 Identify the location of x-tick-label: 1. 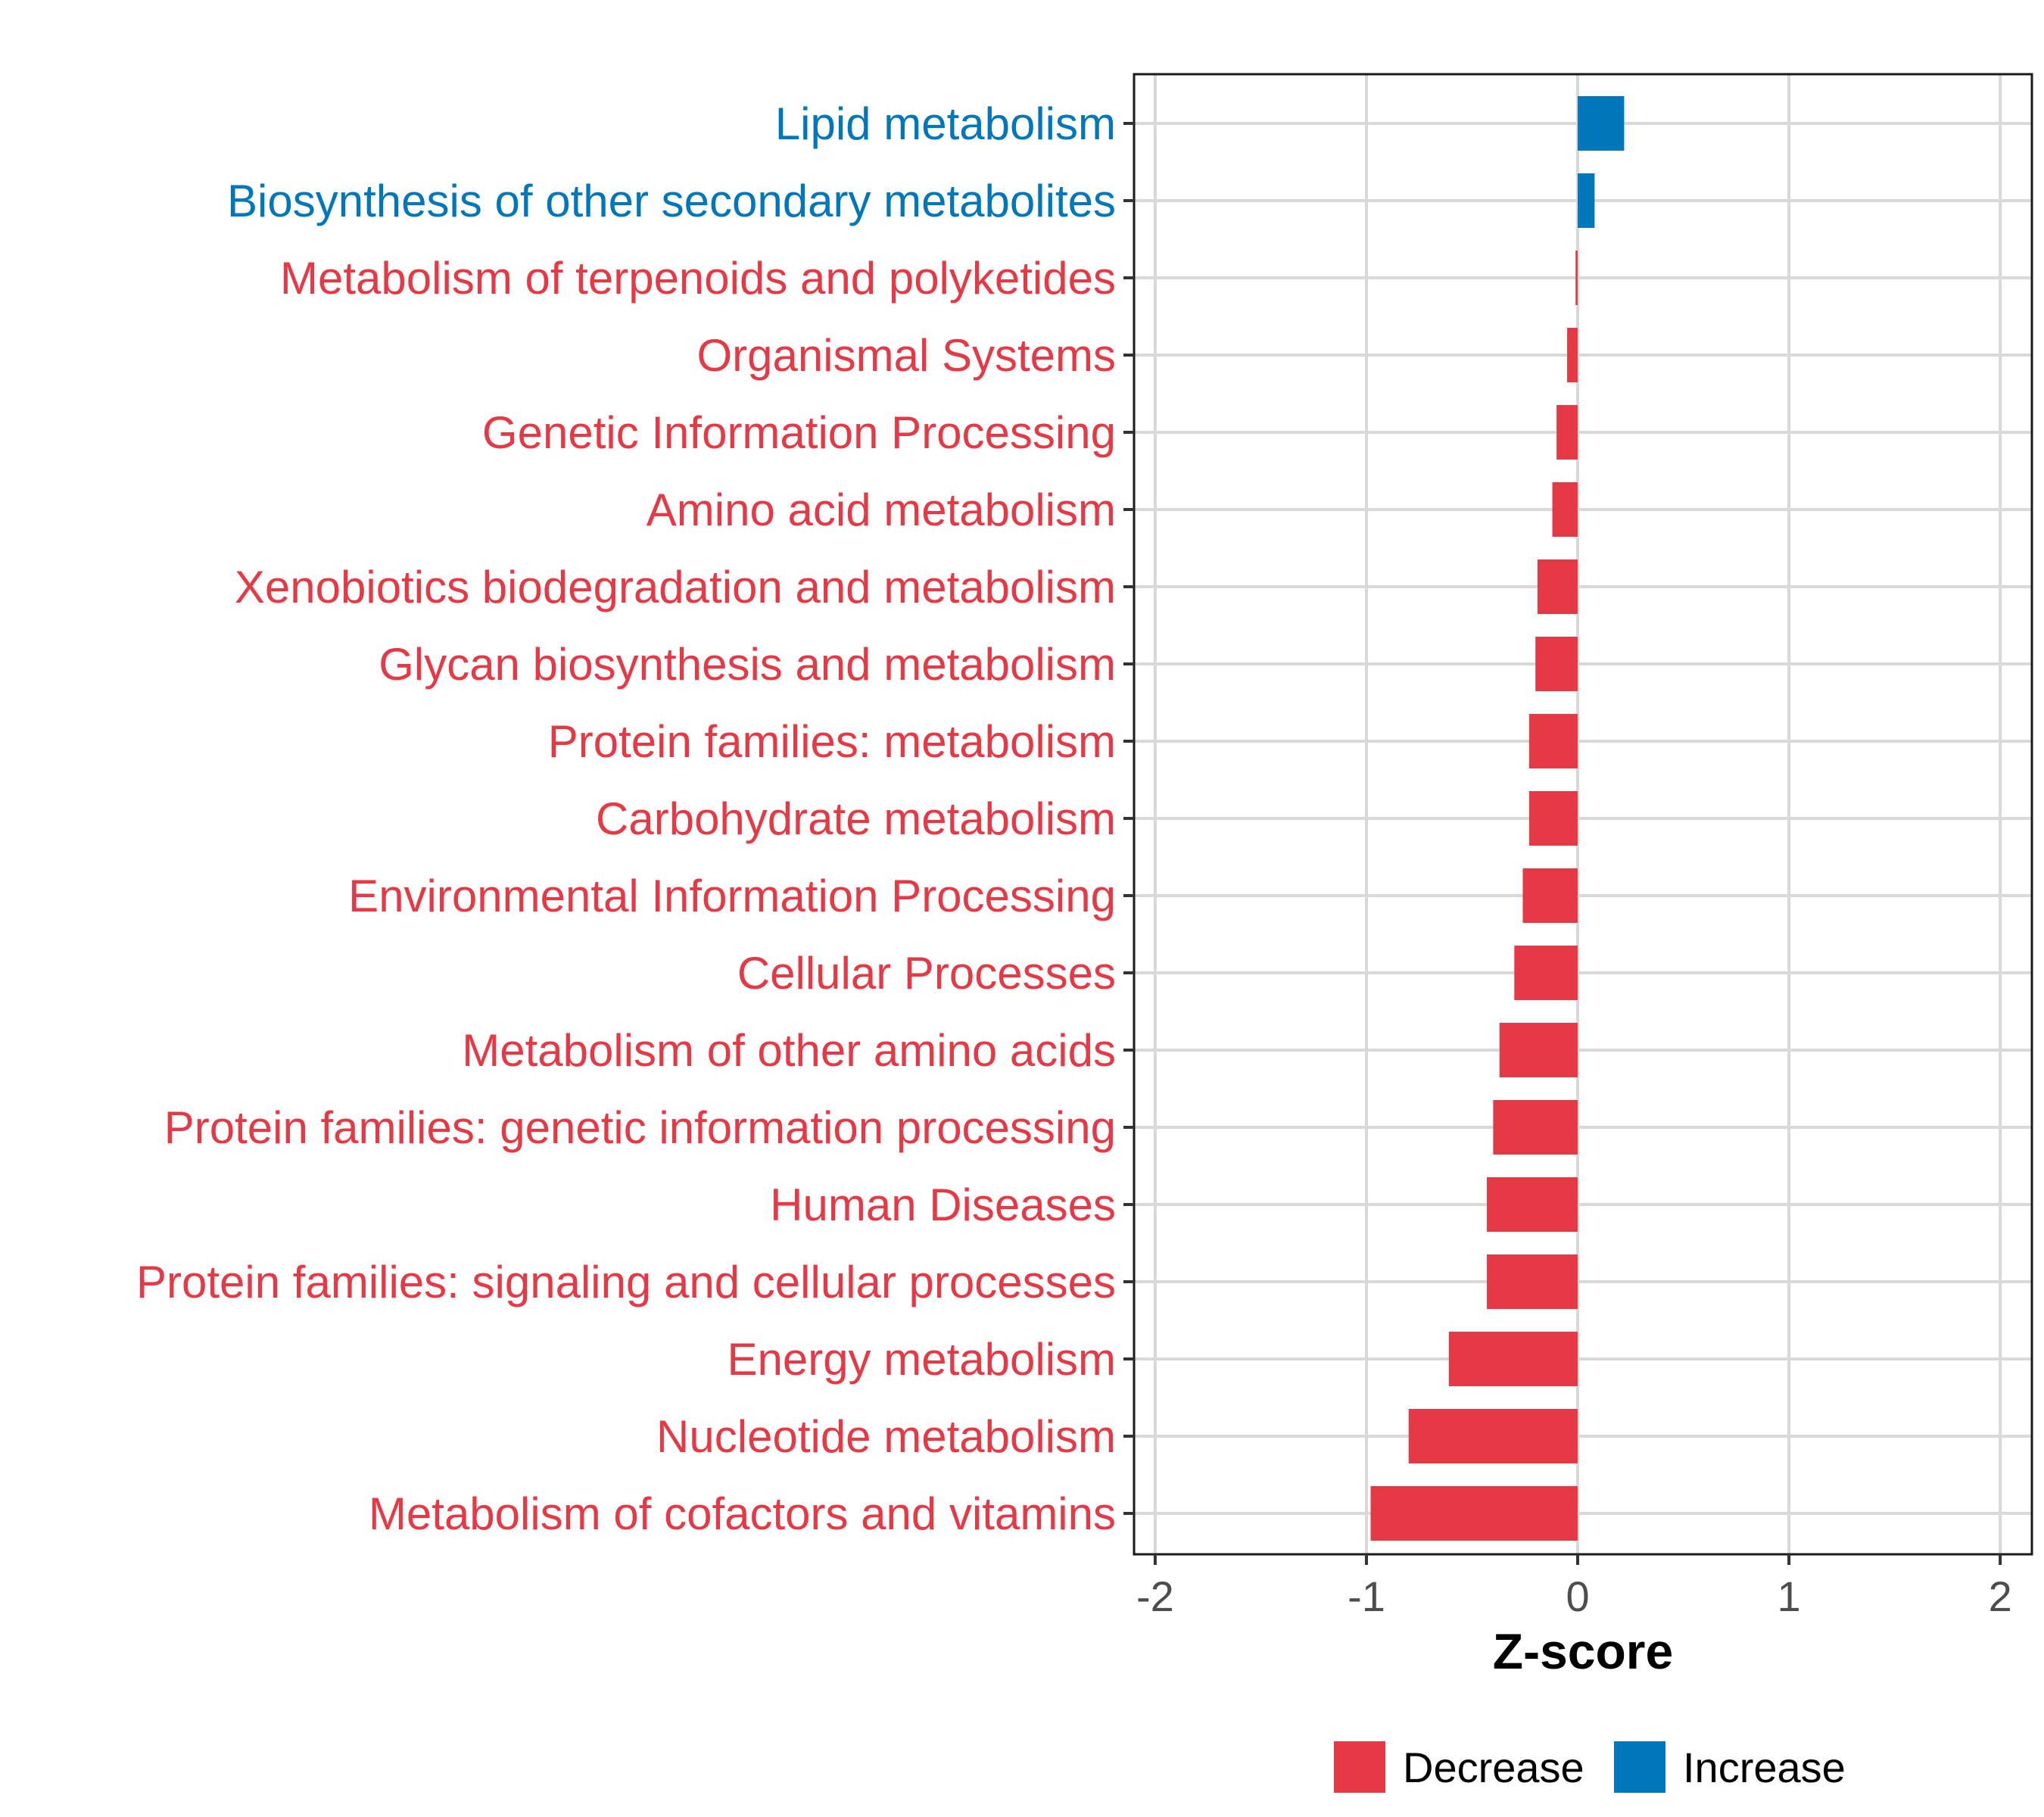
(1789, 1596).